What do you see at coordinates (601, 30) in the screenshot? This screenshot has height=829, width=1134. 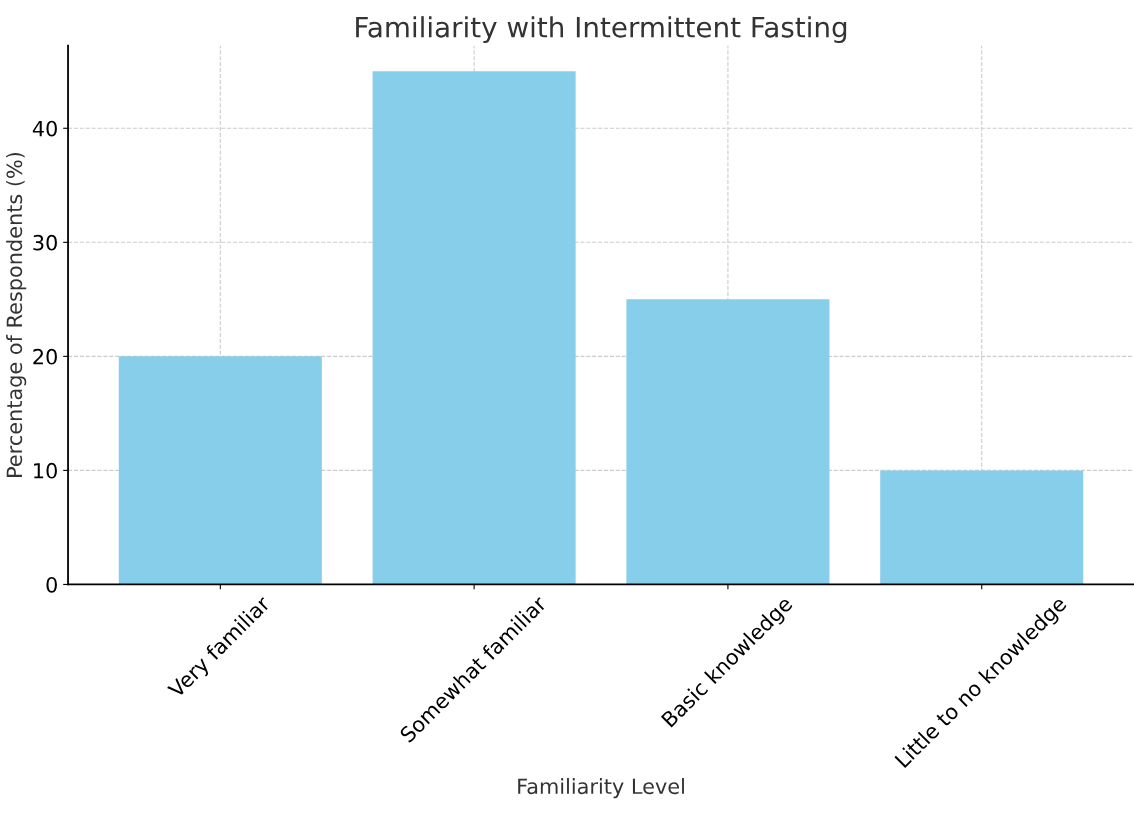 I see `chart-title: Familiarity with Intermittent Fasting` at bounding box center [601, 30].